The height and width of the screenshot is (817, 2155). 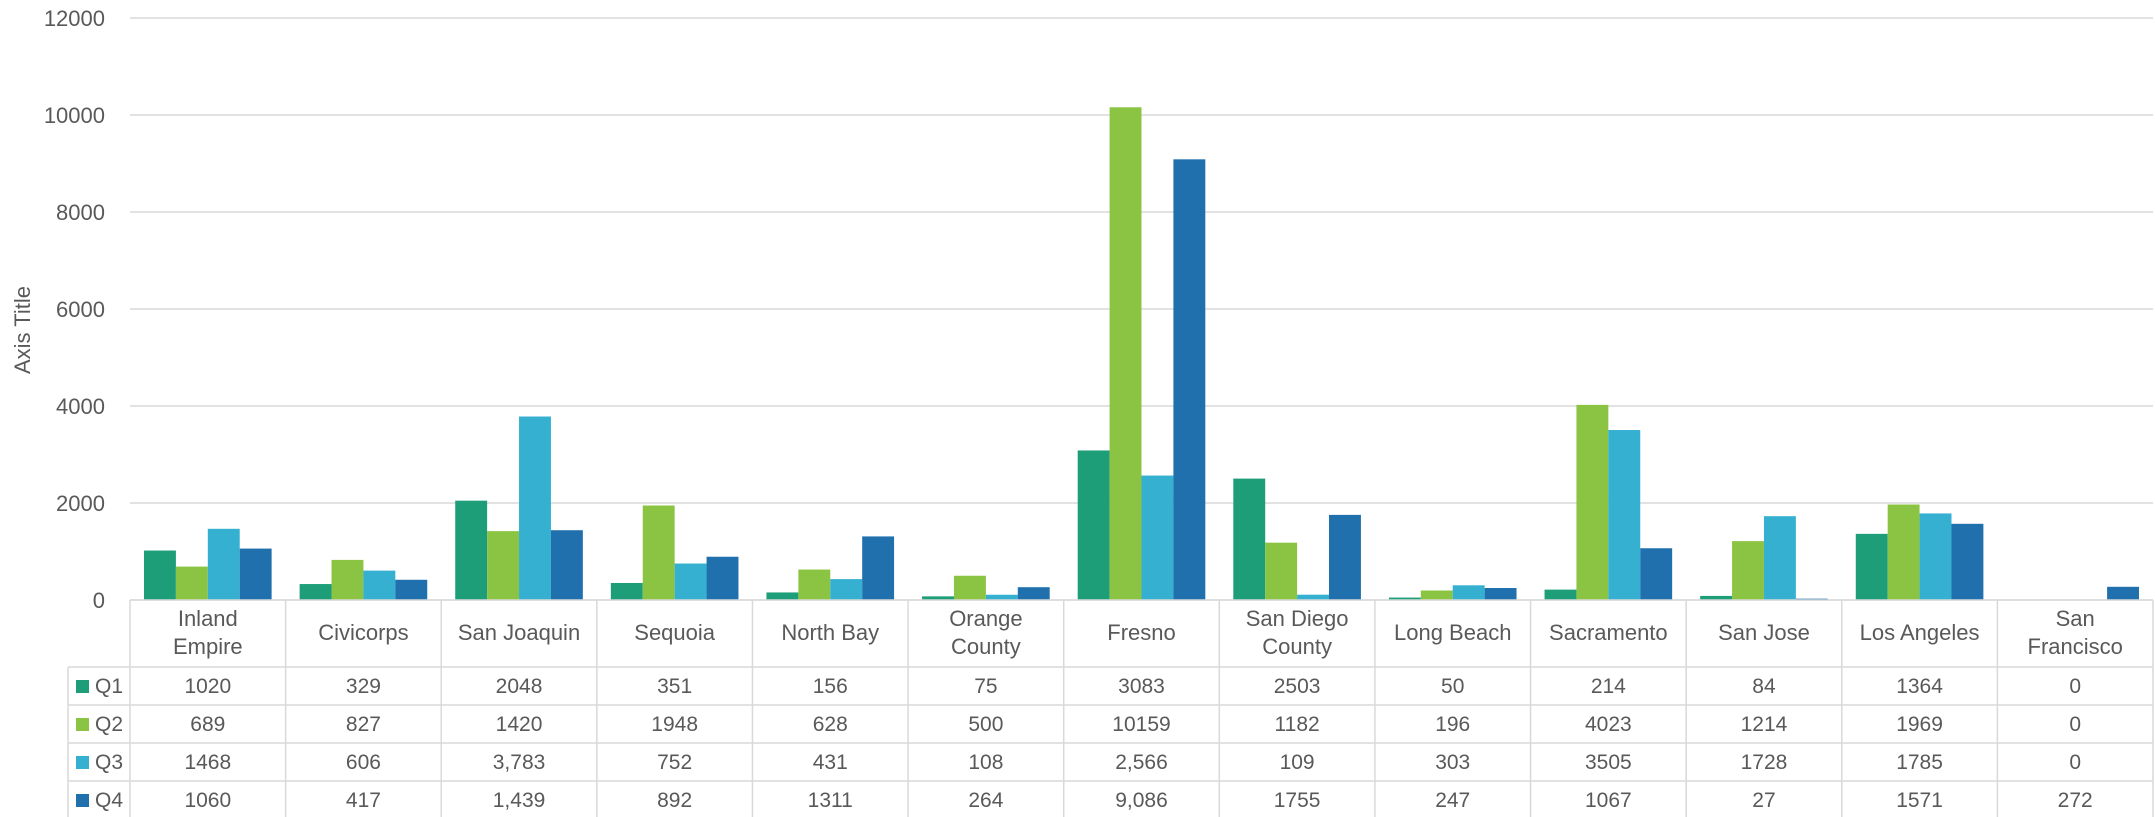 What do you see at coordinates (985, 632) in the screenshot?
I see `category-label: Orange County` at bounding box center [985, 632].